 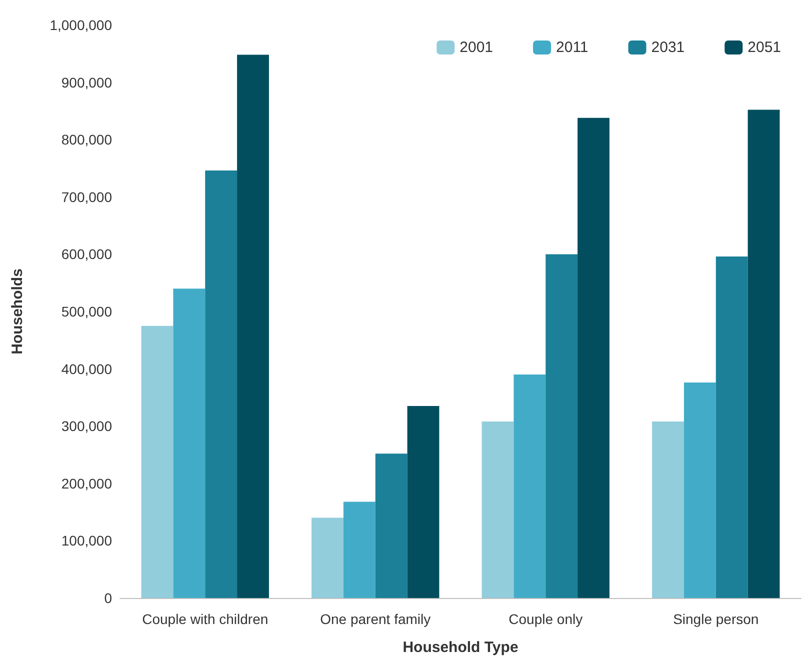 What do you see at coordinates (86, 140) in the screenshot?
I see `y-tick-label: 800,000` at bounding box center [86, 140].